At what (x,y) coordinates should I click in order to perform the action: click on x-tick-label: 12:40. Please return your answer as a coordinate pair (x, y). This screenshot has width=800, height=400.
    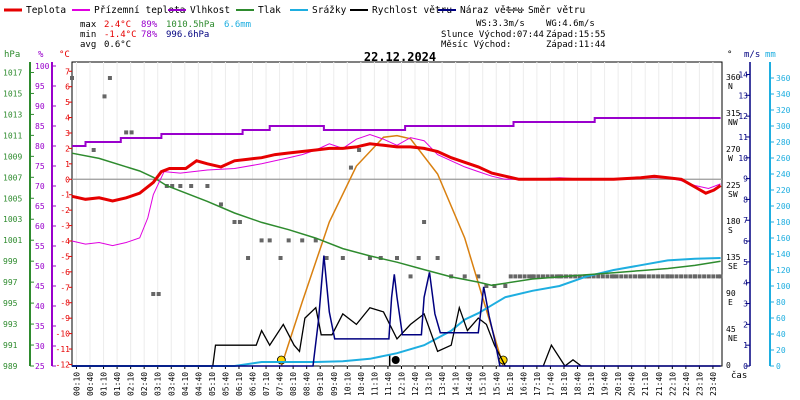
    Looking at the image, I should click on (415, 384).